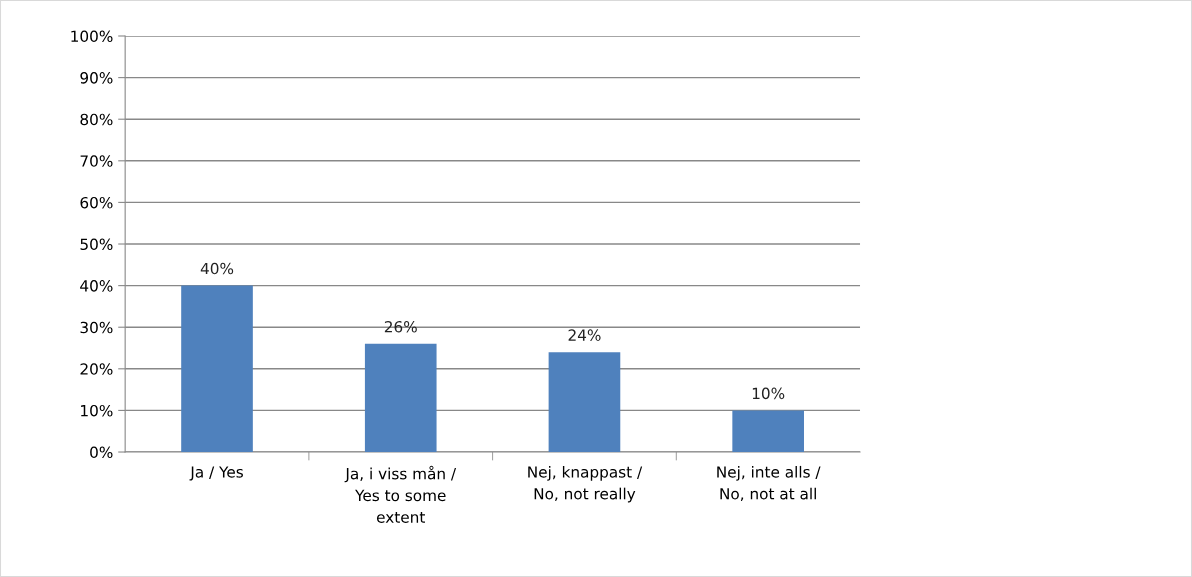 The image size is (1192, 577). What do you see at coordinates (400, 327) in the screenshot?
I see `data-label: 26%` at bounding box center [400, 327].